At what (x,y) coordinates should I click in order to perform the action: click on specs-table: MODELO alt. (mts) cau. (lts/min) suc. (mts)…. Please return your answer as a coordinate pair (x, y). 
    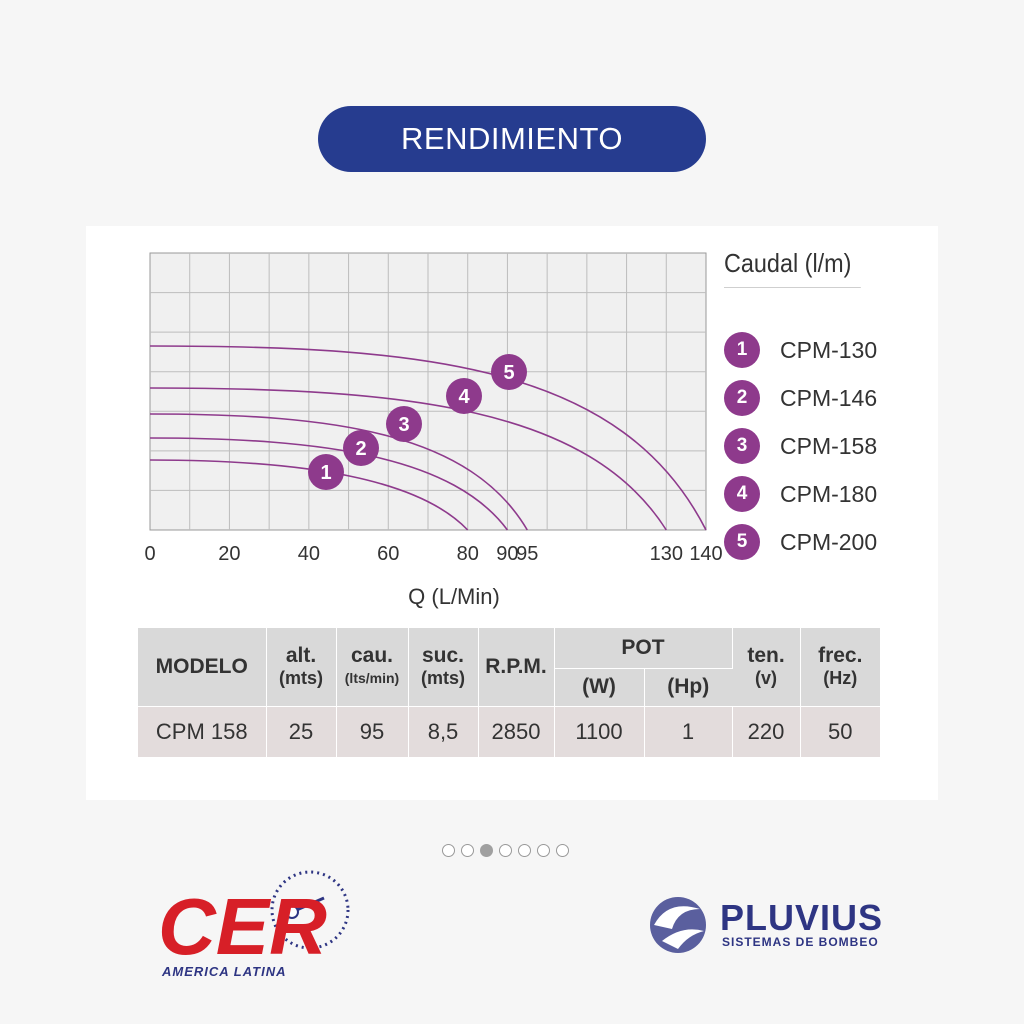
    Looking at the image, I should click on (509, 692).